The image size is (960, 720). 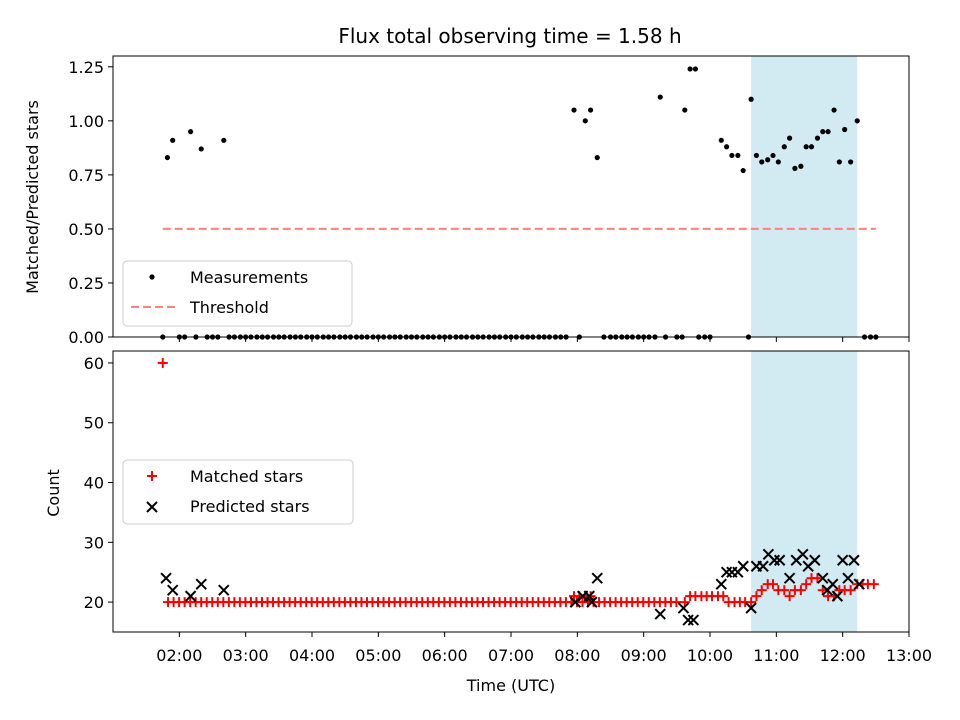 I want to click on y-tick-label: 50, so click(x=94, y=423).